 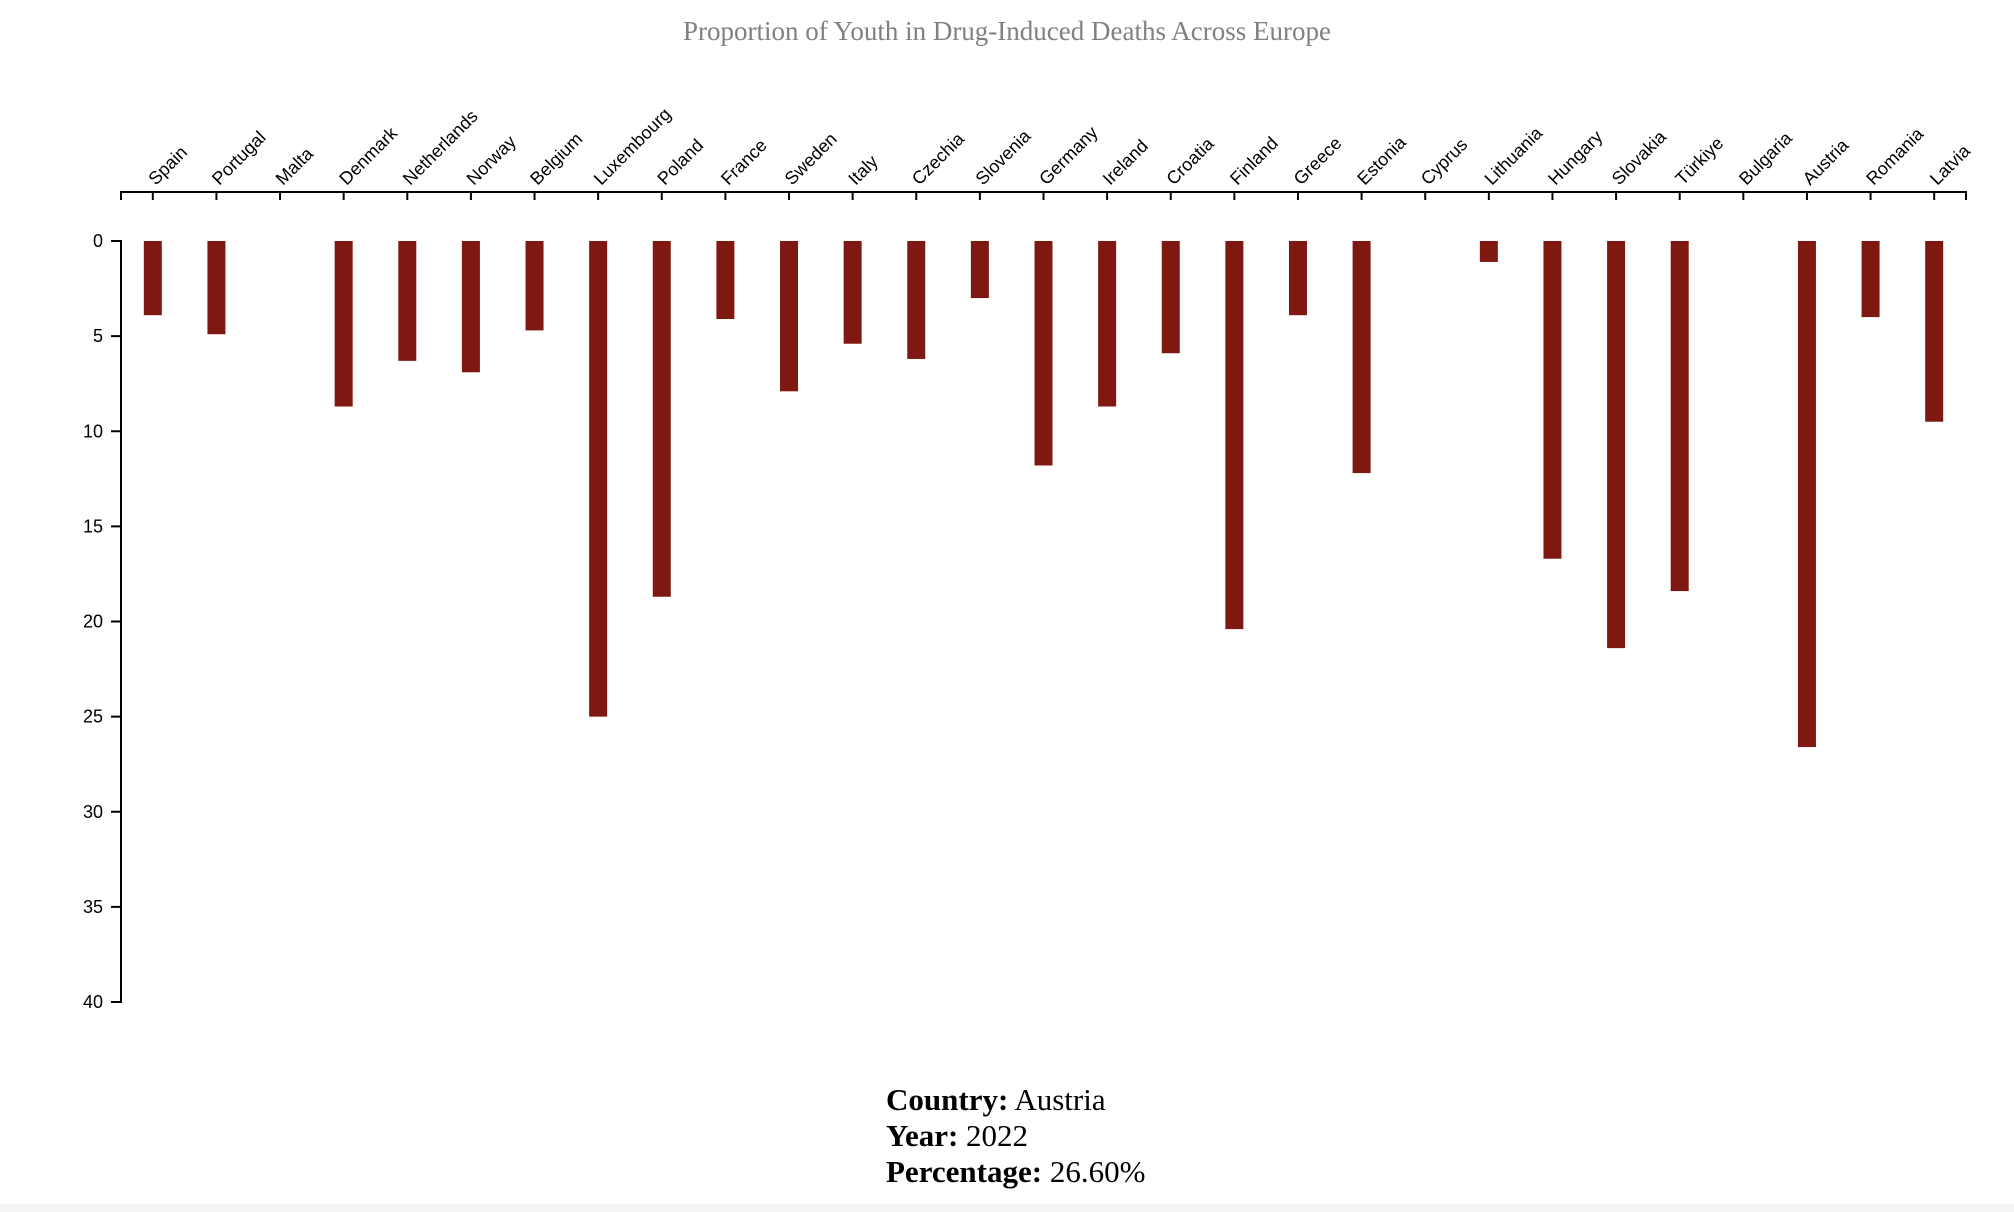 I want to click on x-tick-label-bulgaria: Bulgaria, so click(x=1766, y=158).